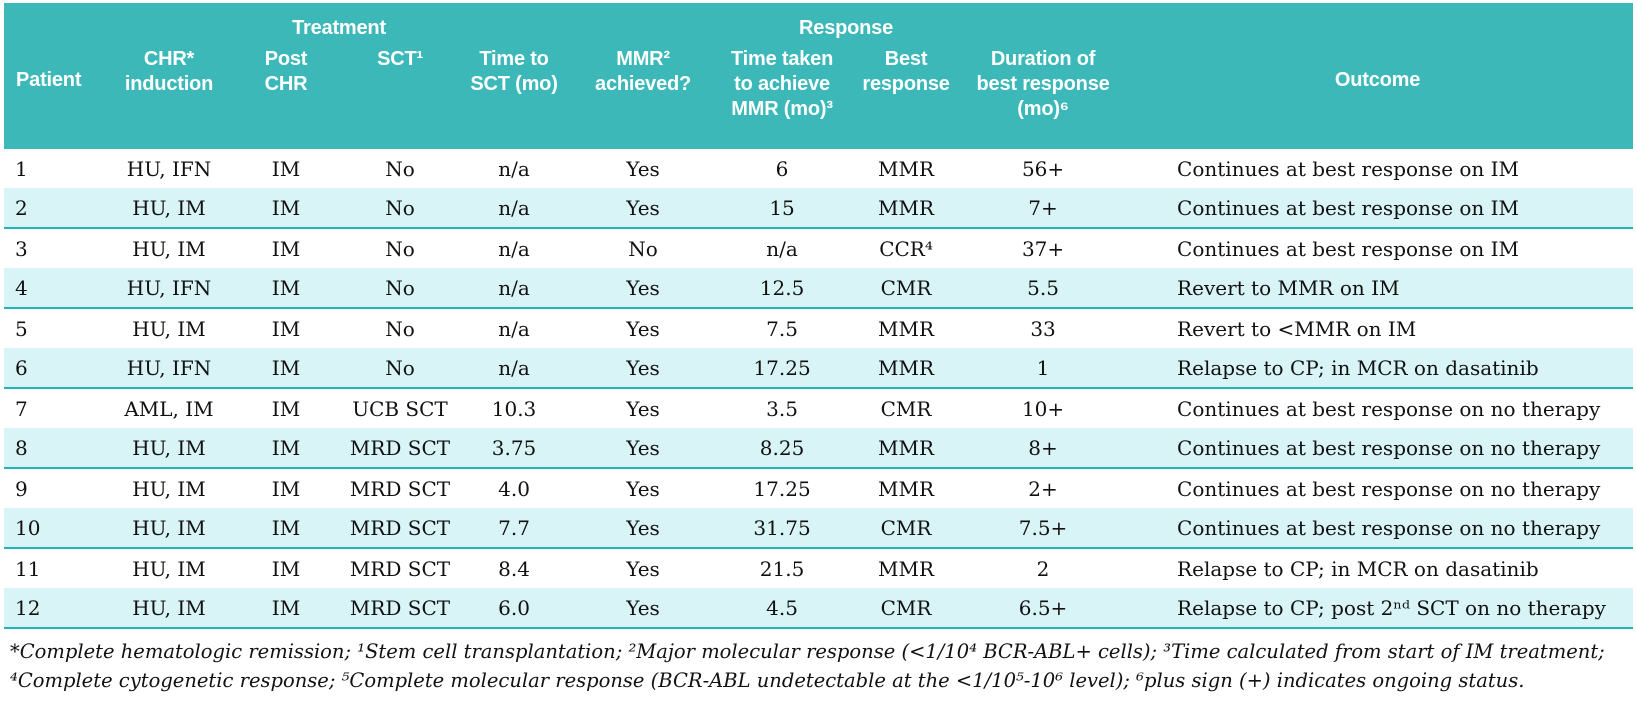 The height and width of the screenshot is (705, 1637). Describe the element at coordinates (1358, 568) in the screenshot. I see `cell-outcome: Relapse to CP; in MCR on dasatinib` at that location.